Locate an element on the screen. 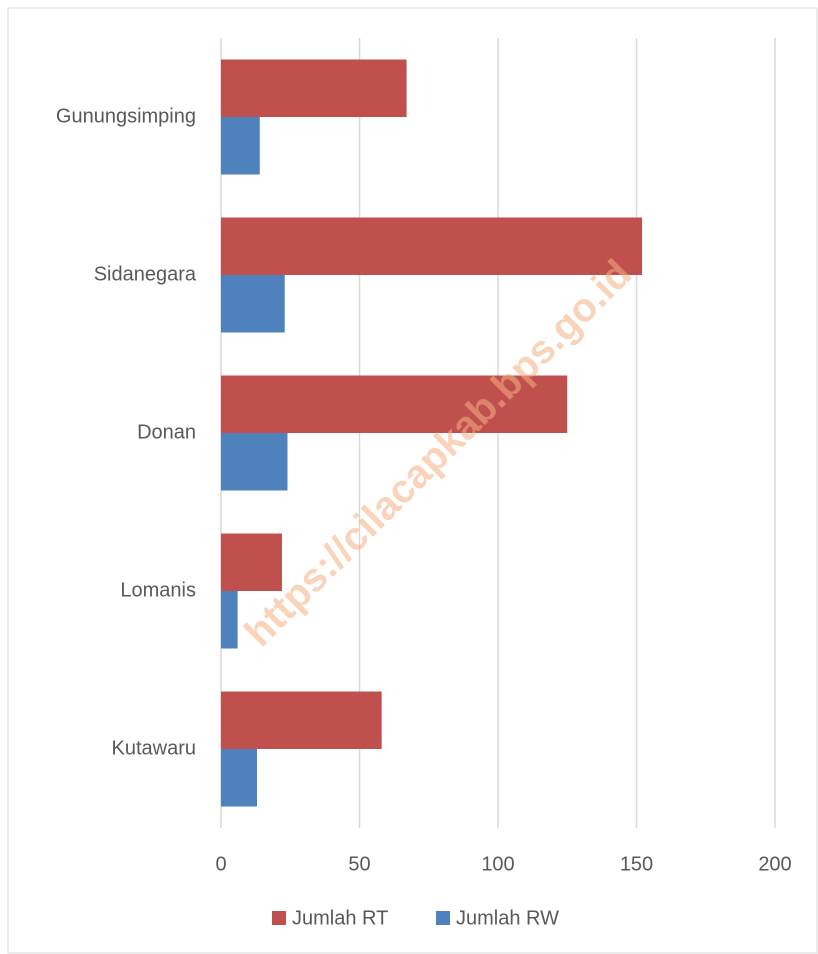 This screenshot has width=818, height=954. legend-label: Jumlah RW is located at coordinates (507, 918).